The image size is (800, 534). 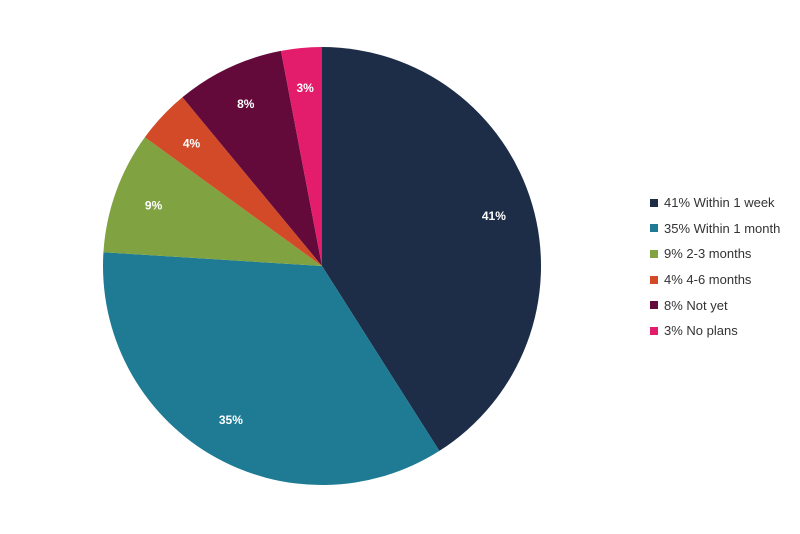 I want to click on pie-slice-no-plans, so click(x=301, y=156).